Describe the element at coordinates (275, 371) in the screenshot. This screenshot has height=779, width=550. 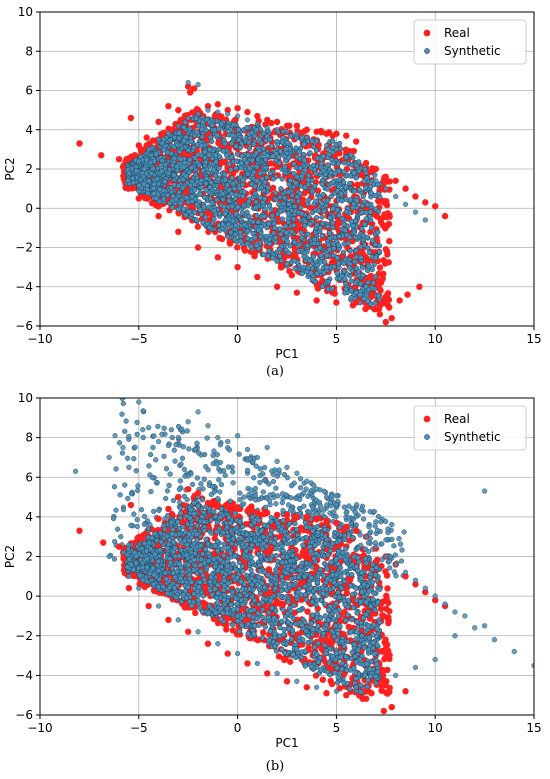
I see `caption-a: (a)` at that location.